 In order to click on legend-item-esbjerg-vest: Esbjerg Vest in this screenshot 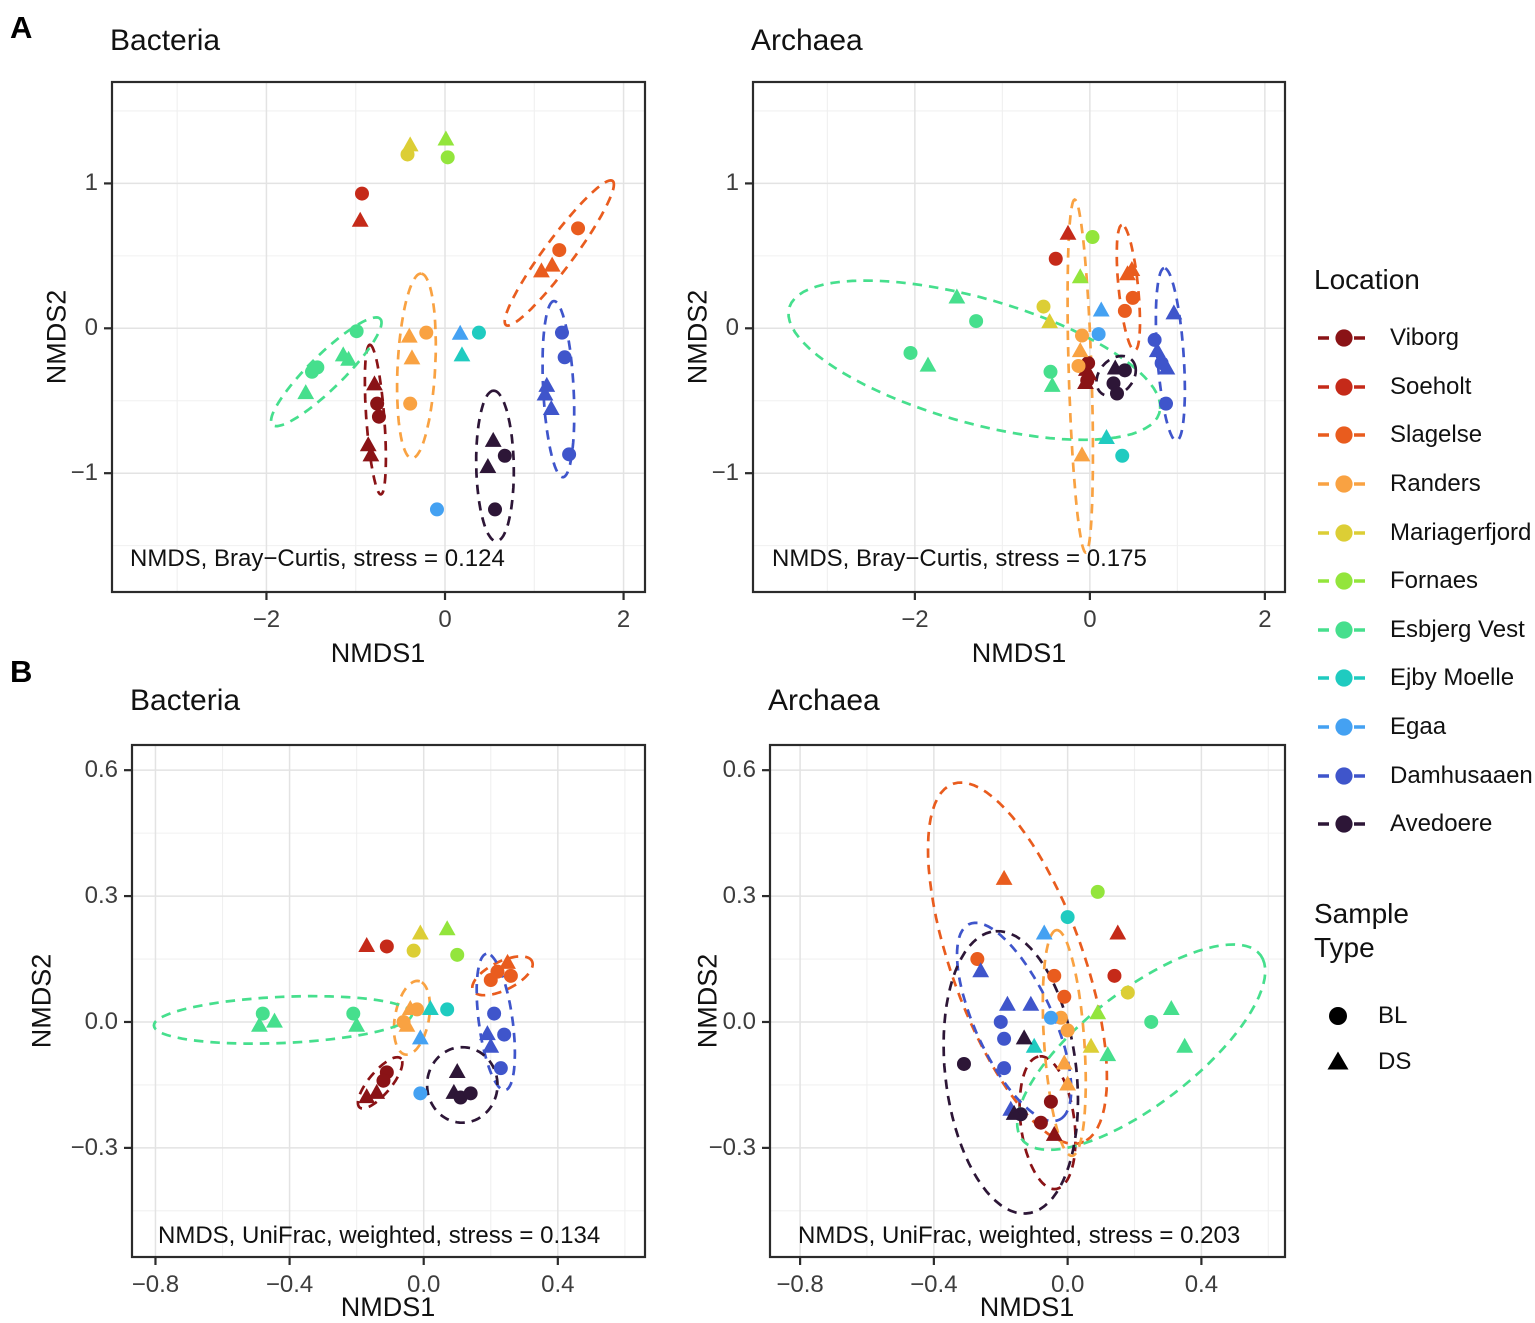, I will do `click(1423, 630)`.